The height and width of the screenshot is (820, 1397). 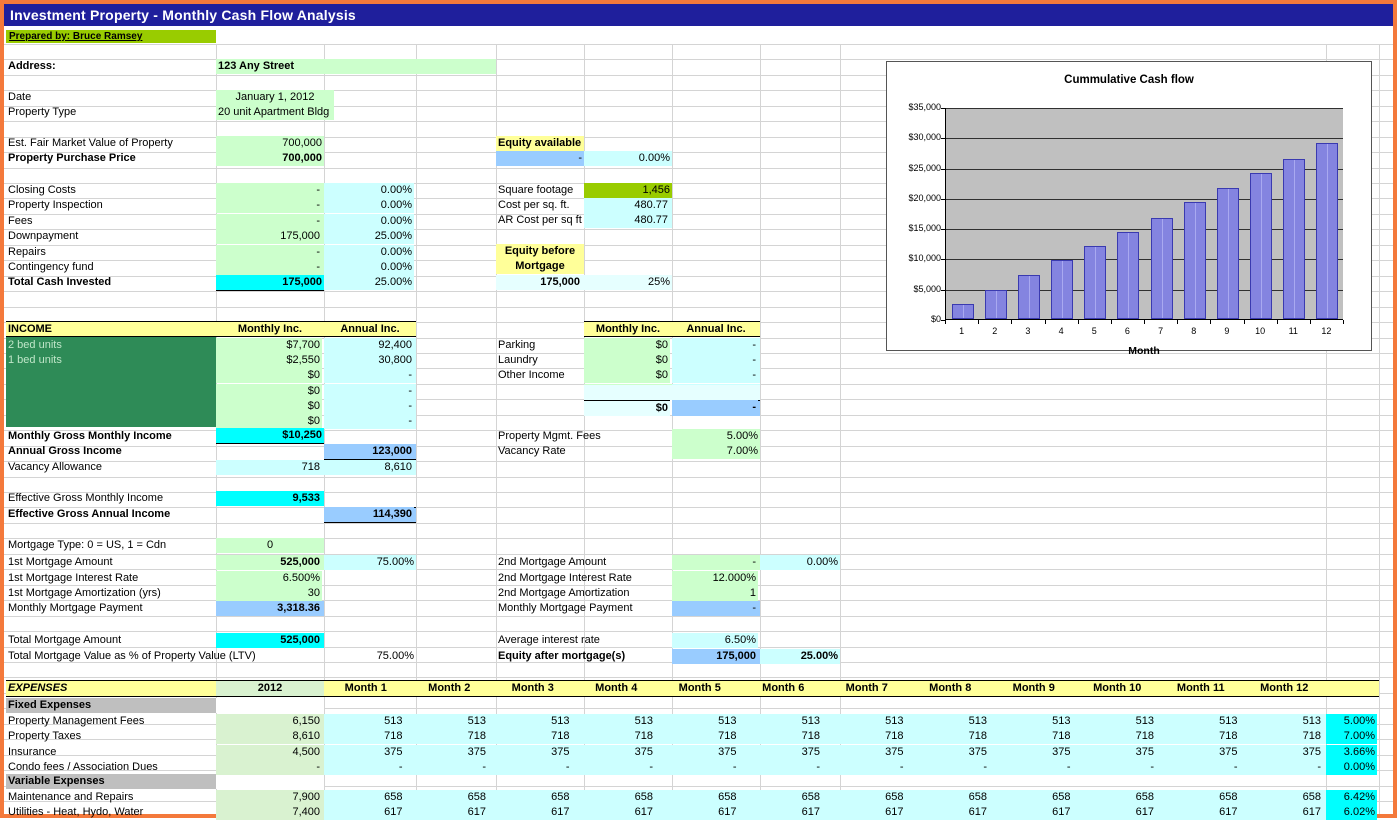 I want to click on expenses-year-column-header: 2012, so click(x=270, y=688).